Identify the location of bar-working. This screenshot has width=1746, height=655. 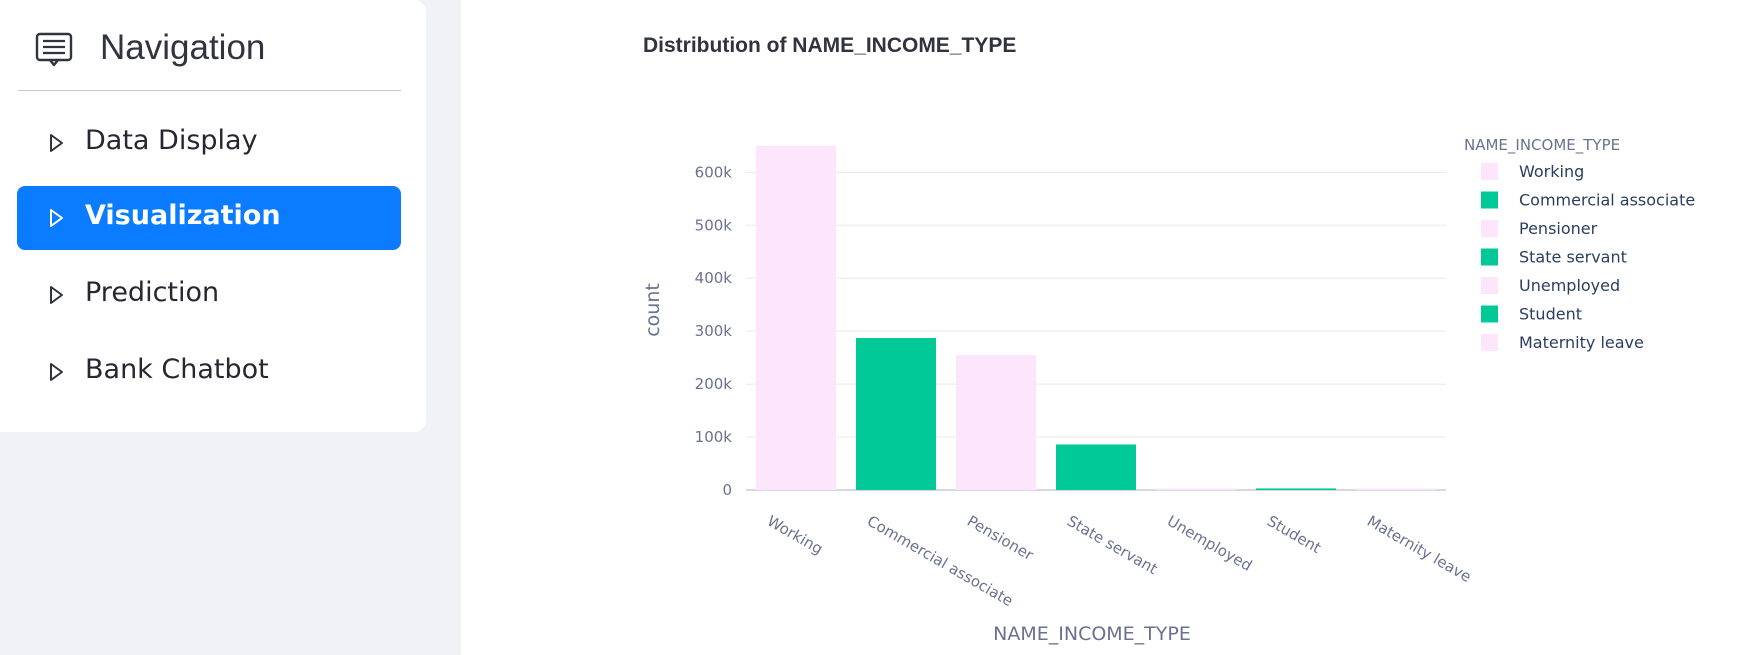
(796, 317).